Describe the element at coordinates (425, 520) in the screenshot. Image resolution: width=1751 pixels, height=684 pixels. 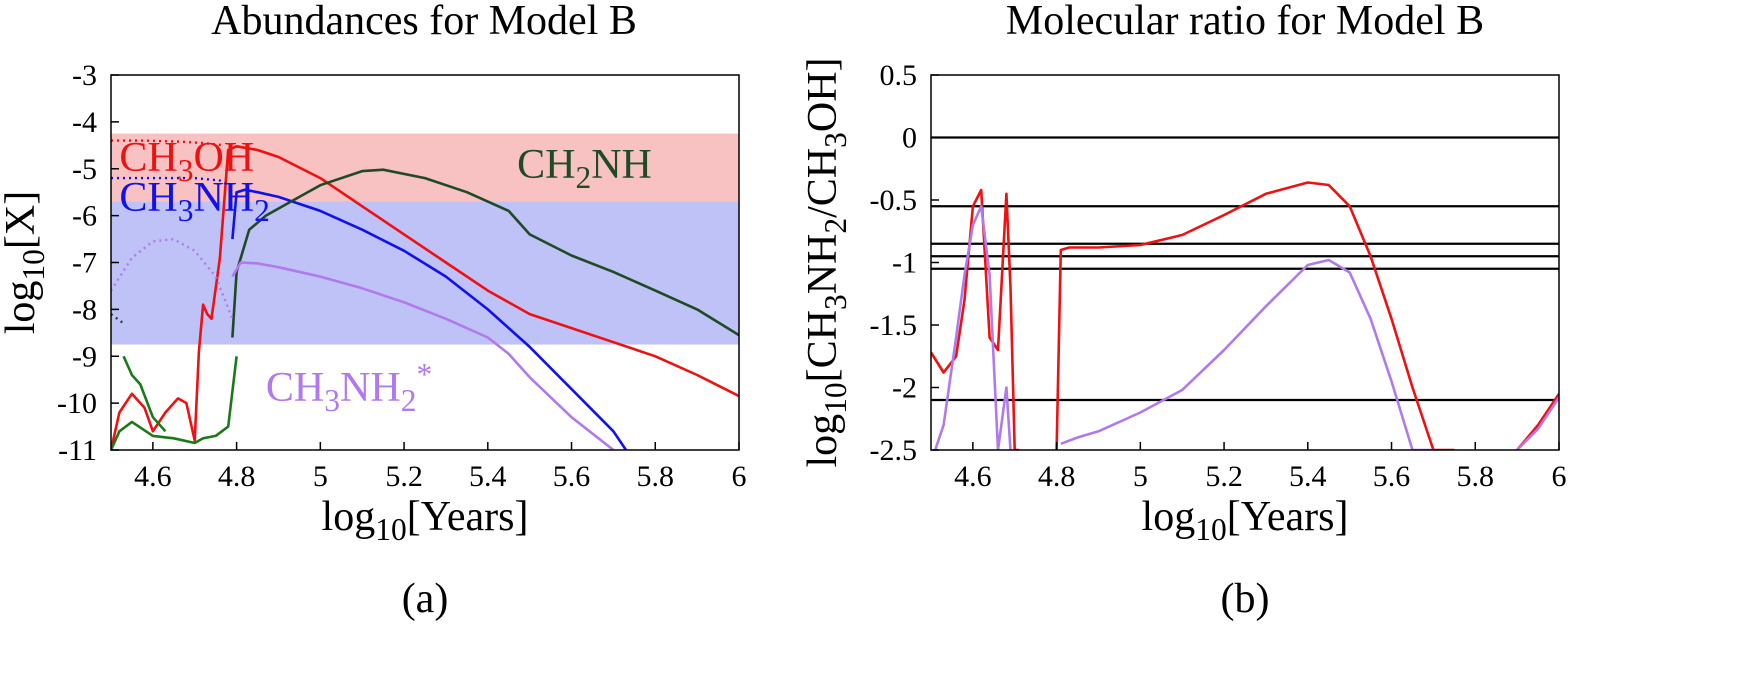
I see `x-axis-label-a: log10[Years]` at that location.